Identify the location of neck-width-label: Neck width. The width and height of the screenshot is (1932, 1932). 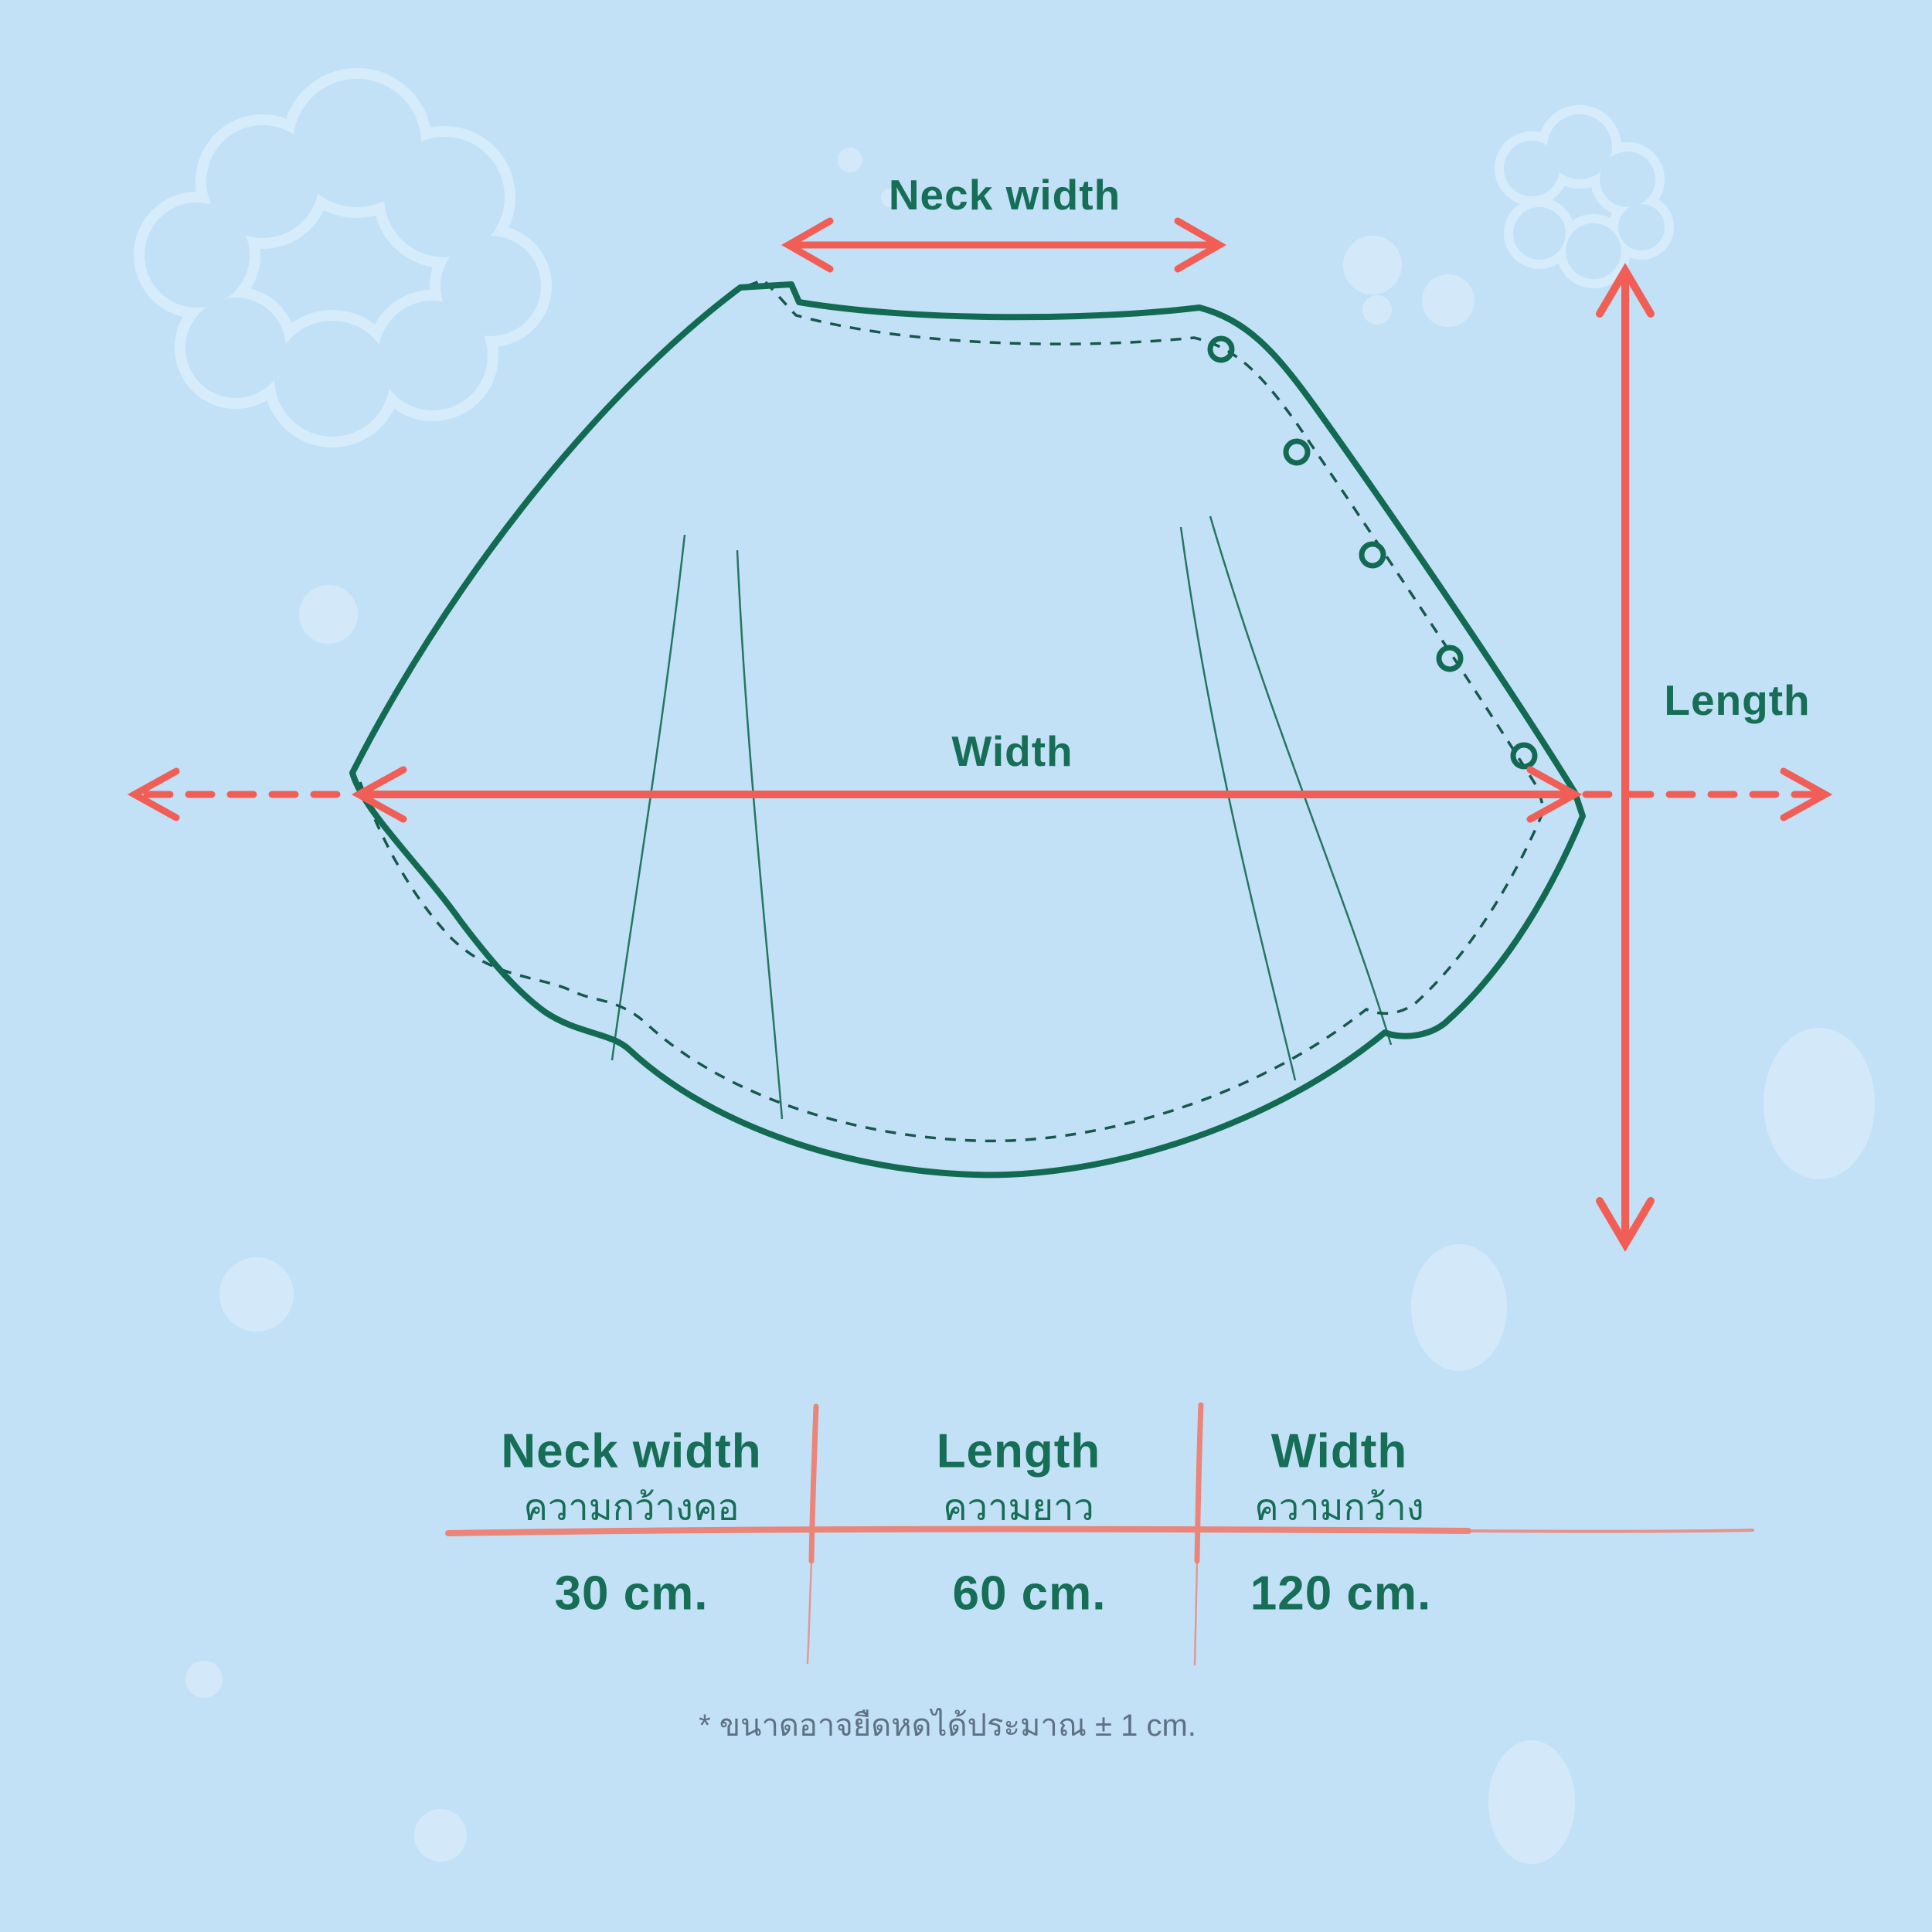
(1005, 195).